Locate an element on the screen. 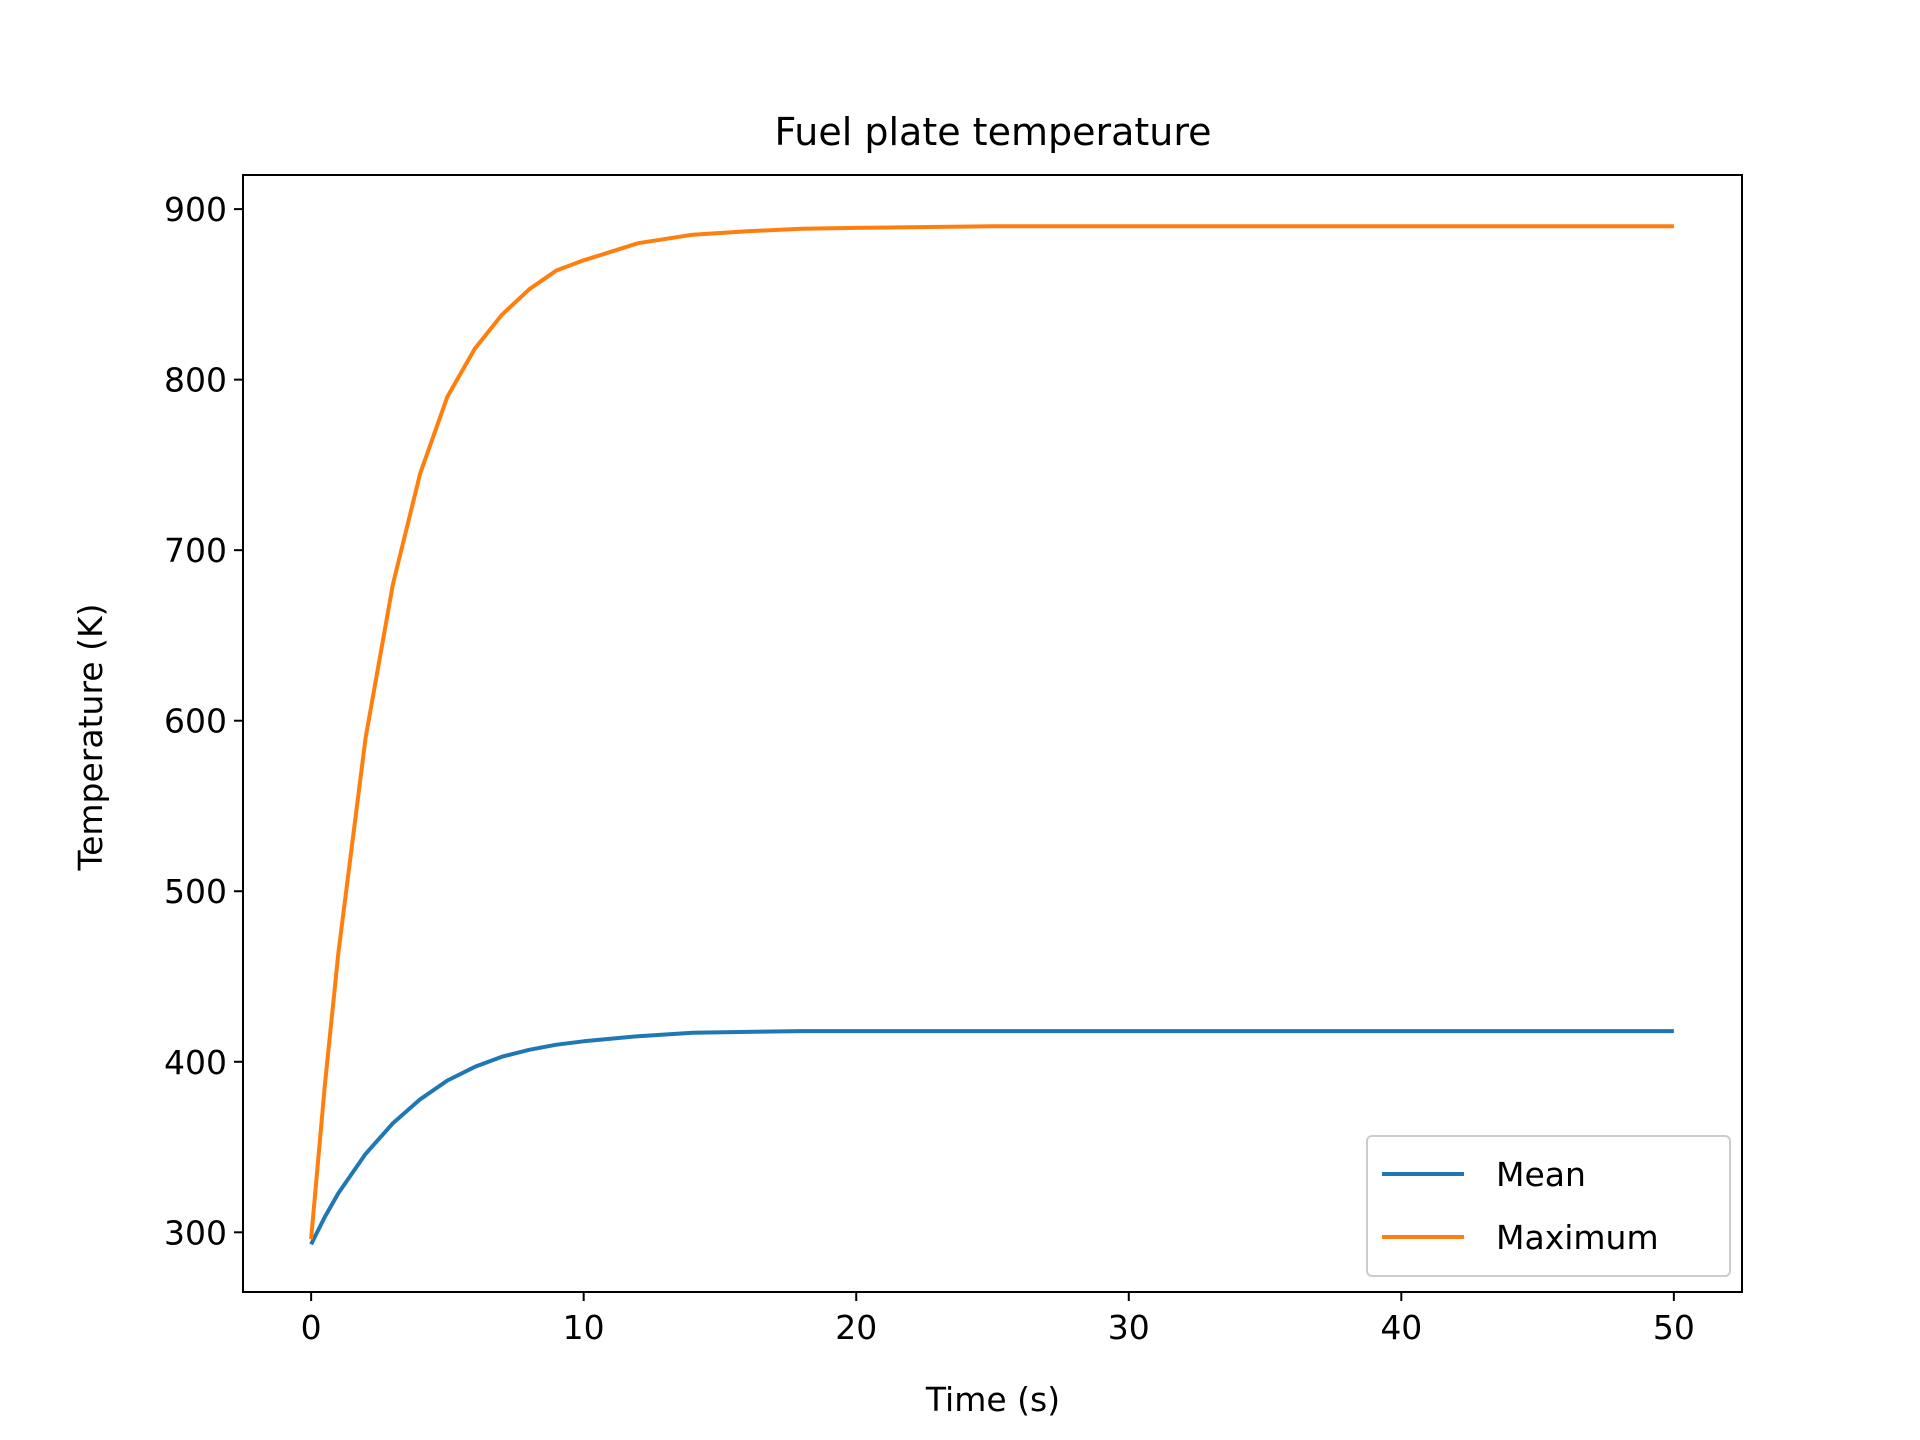  legend-label: Mean is located at coordinates (1541, 1174).